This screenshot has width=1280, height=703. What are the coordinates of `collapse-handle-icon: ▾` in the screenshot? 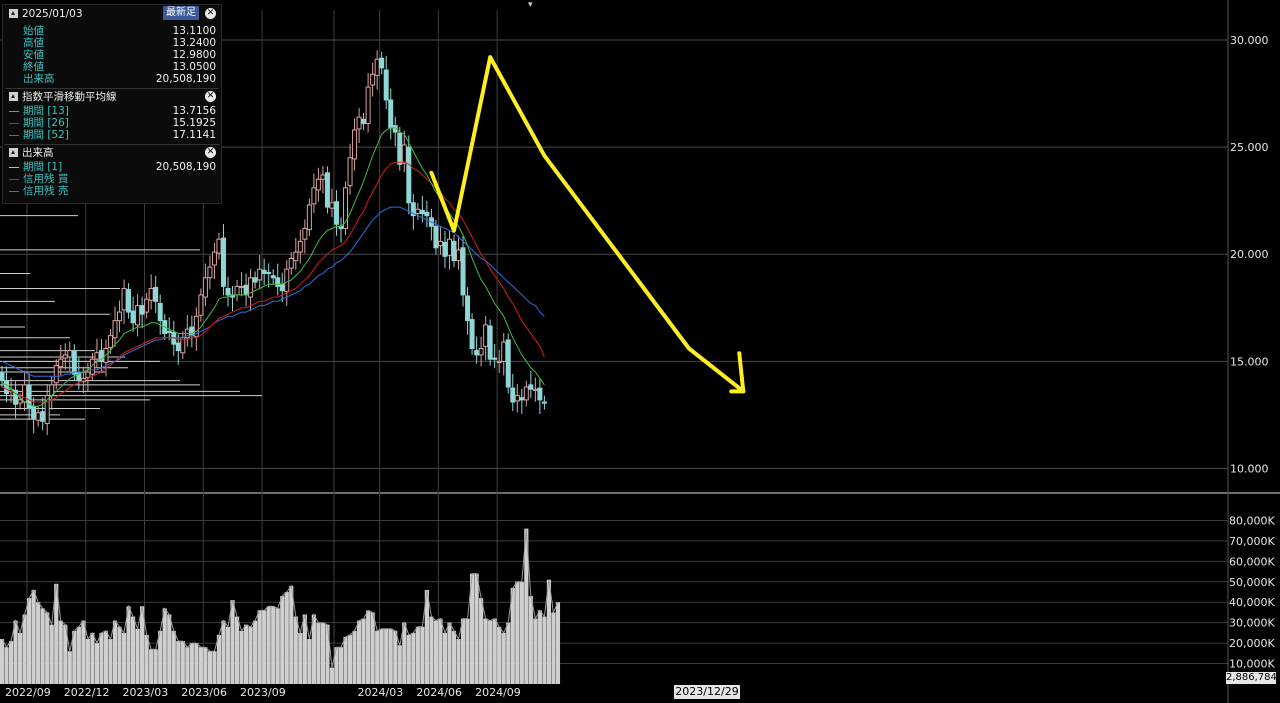 It's located at (530, 5).